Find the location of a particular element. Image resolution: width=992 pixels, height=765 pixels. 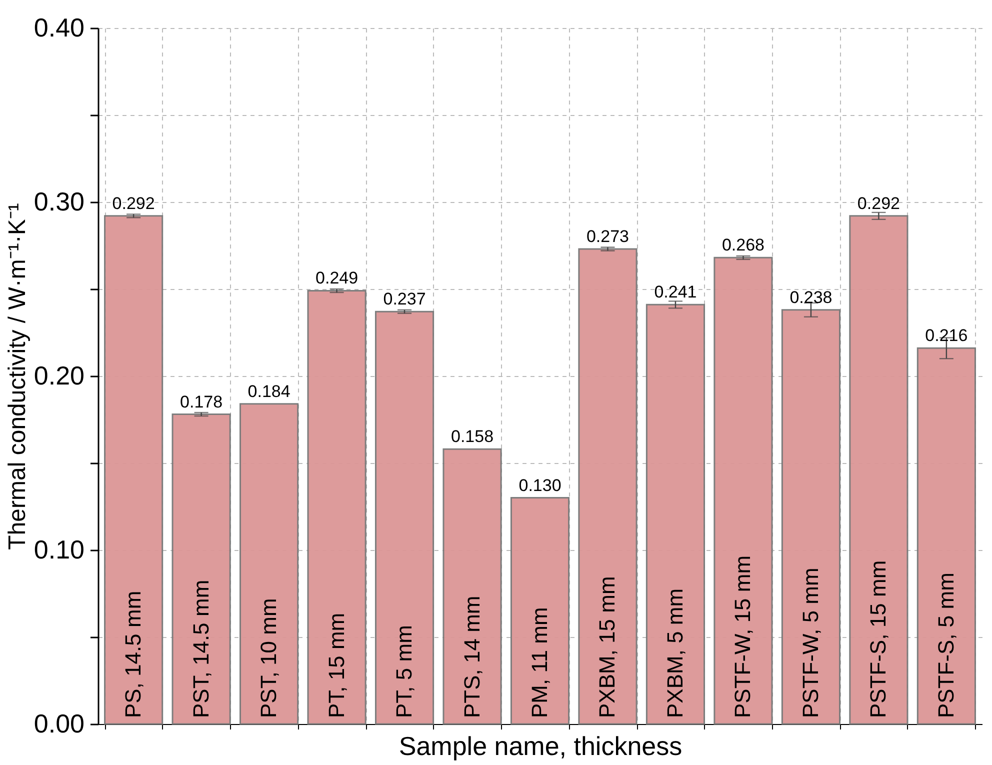

y-axis-title: Thermal conductivity / W·m⁻¹·K⁻¹ is located at coordinates (17, 376).